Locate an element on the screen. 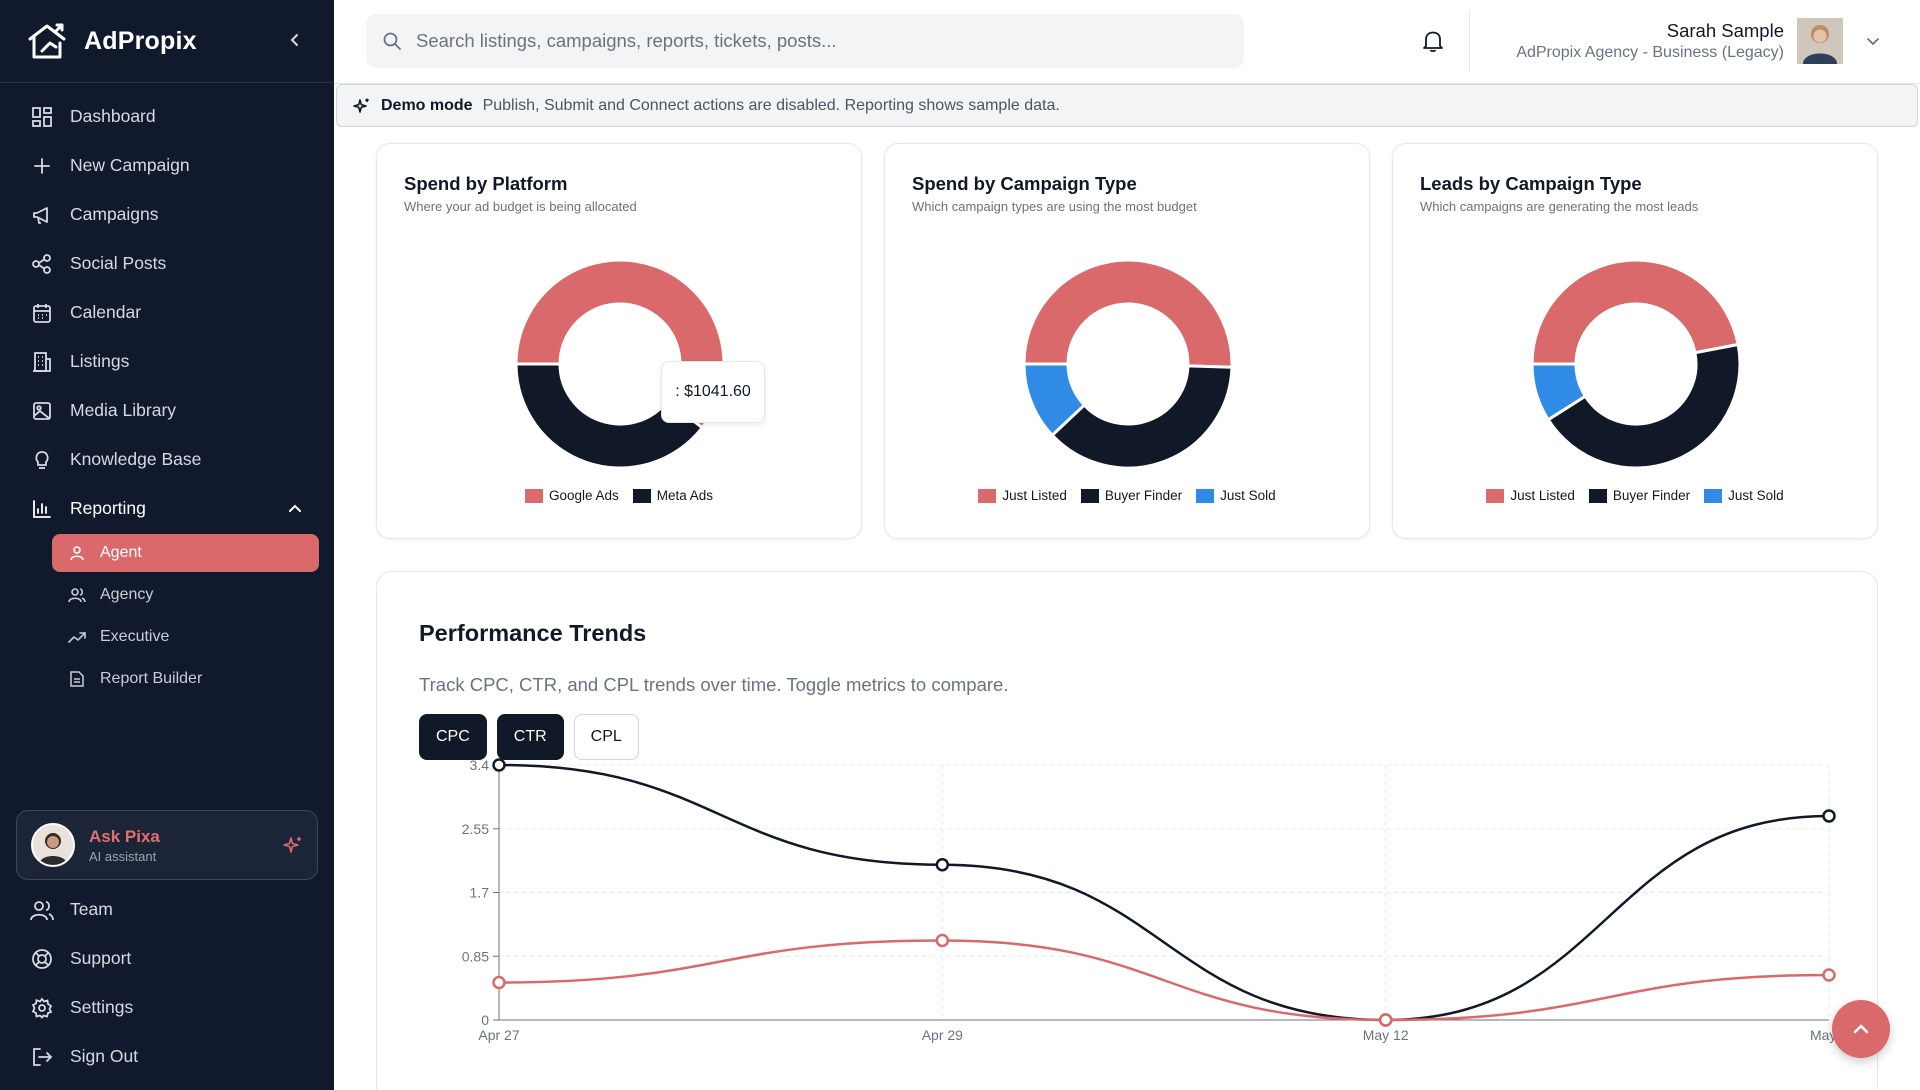 The width and height of the screenshot is (1920, 1090). nav-item-sign-out: Sign Out is located at coordinates (167, 1056).